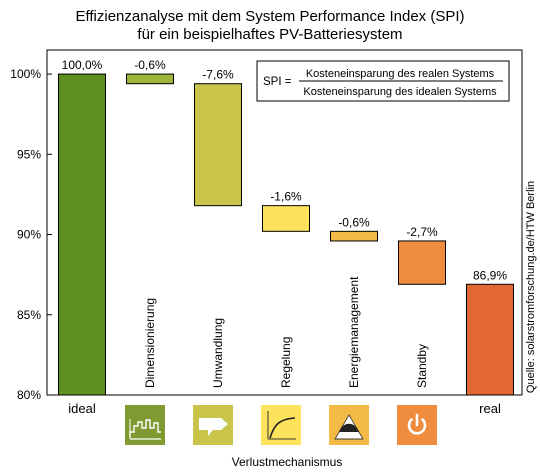 The image size is (540, 472). I want to click on y-axis: 80% 85% 90% 95% 100%, so click(31, 234).